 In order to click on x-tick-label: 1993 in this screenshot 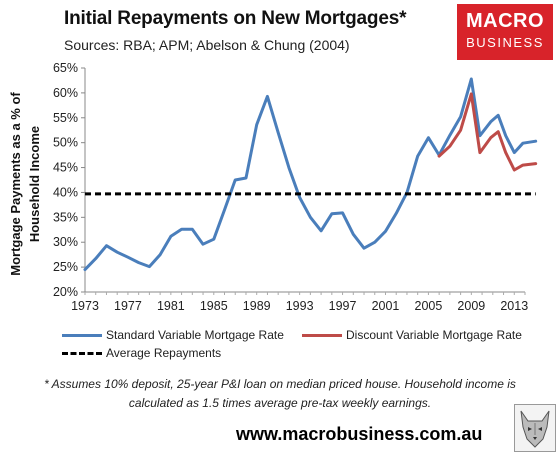, I will do `click(300, 306)`.